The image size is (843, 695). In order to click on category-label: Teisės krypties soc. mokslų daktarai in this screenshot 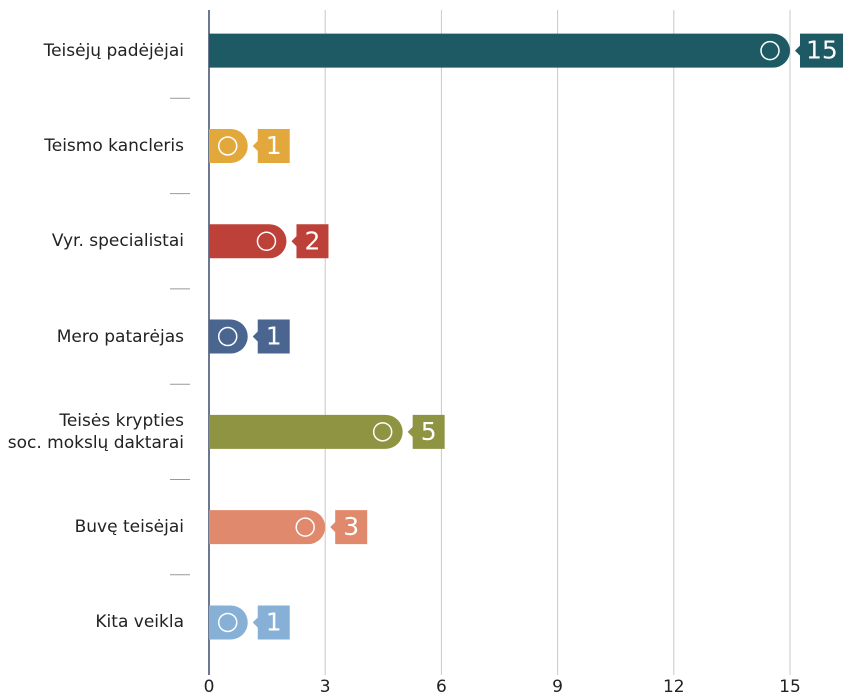, I will do `click(95, 431)`.